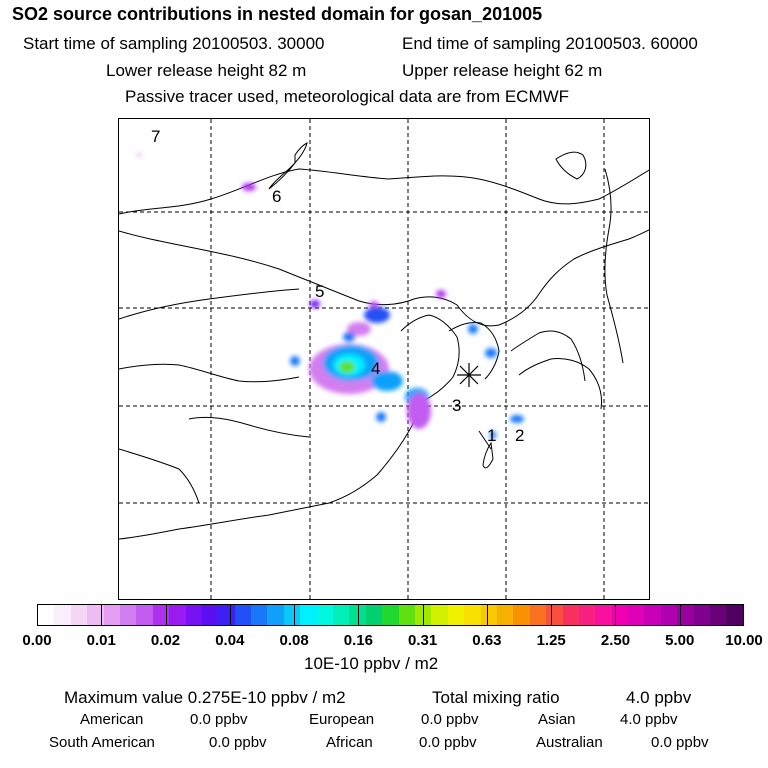 Image resolution: width=768 pixels, height=768 pixels. Describe the element at coordinates (659, 697) in the screenshot. I see `total-mixing-value: 4.0 ppbv` at that location.